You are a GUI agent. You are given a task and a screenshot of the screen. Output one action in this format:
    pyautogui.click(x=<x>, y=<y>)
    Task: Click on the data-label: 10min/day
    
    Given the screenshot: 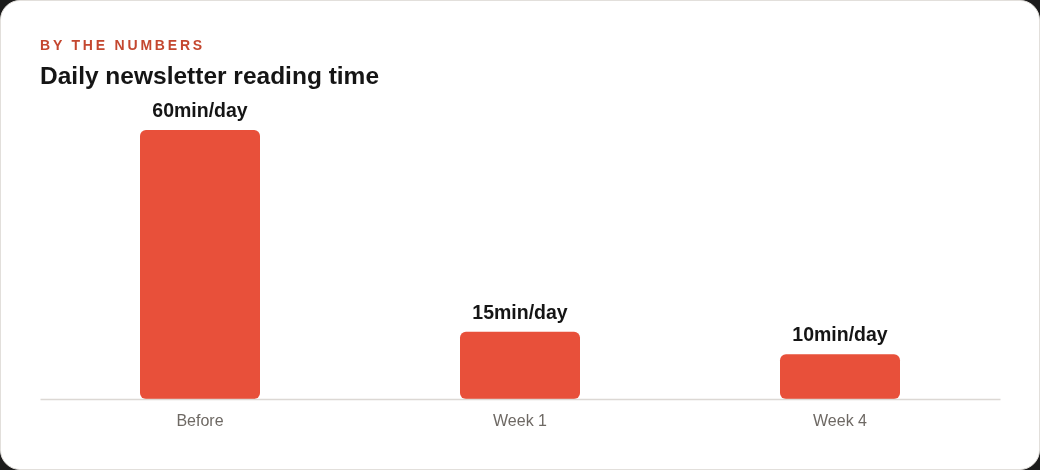 What is the action you would take?
    pyautogui.click(x=840, y=334)
    